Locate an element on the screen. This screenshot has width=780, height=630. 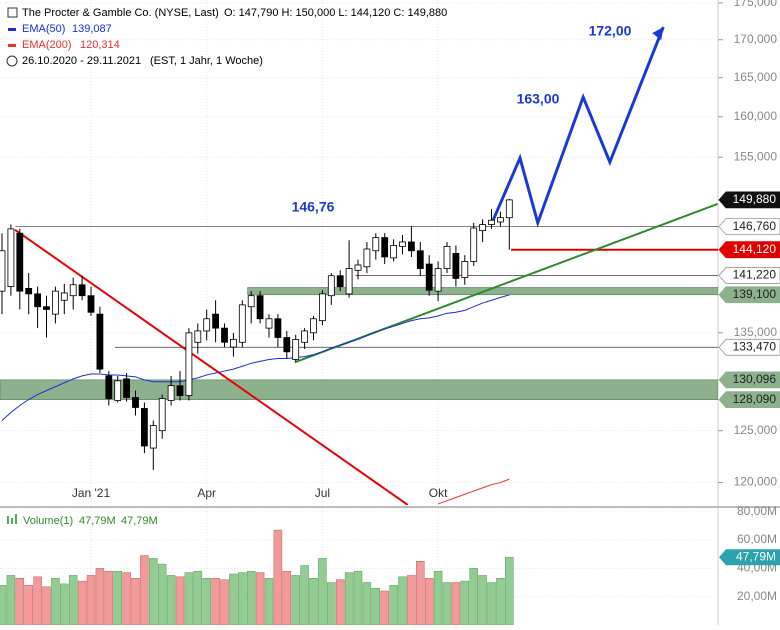
y-tick-label: 155,000 is located at coordinates (756, 156).